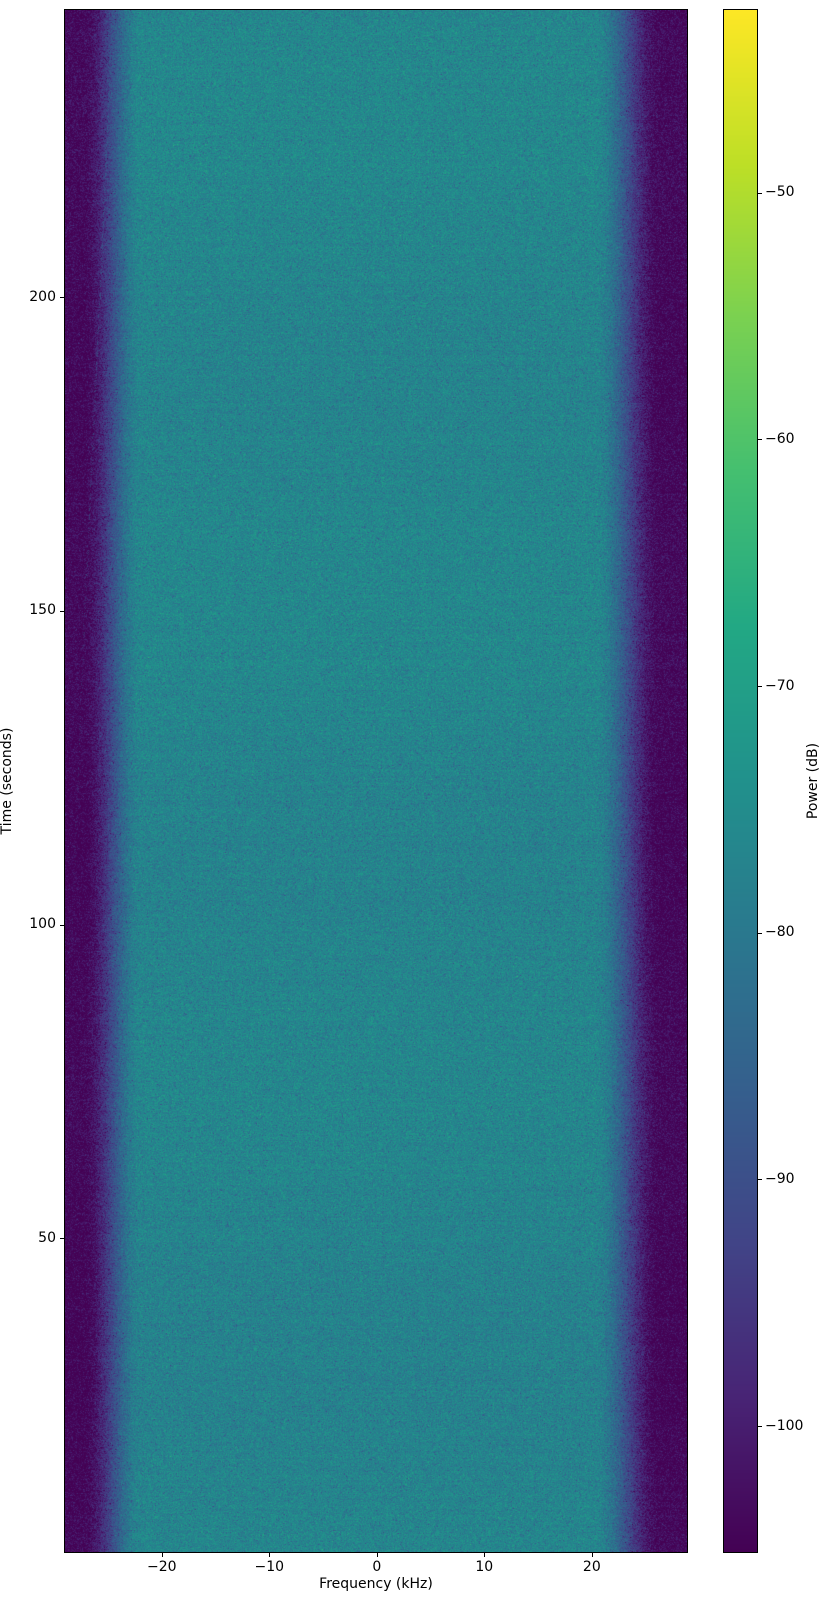  What do you see at coordinates (780, 1178) in the screenshot?
I see `colorbar-tick-label: −90` at bounding box center [780, 1178].